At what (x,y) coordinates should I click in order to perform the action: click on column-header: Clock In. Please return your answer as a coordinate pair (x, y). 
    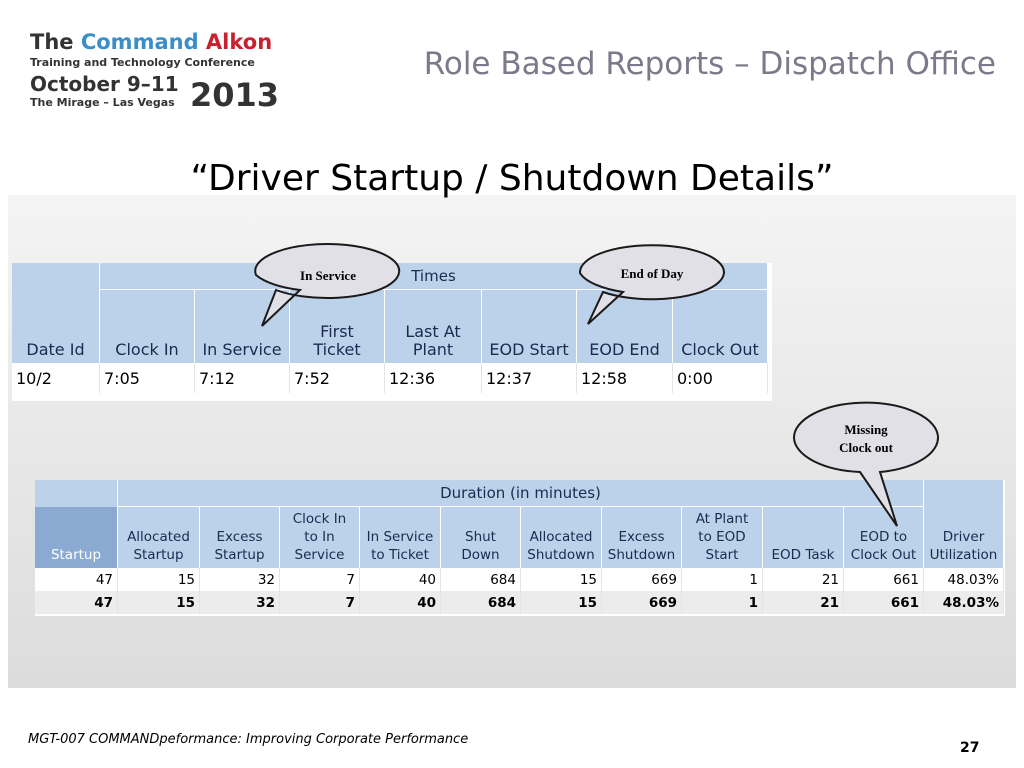
    Looking at the image, I should click on (147, 326).